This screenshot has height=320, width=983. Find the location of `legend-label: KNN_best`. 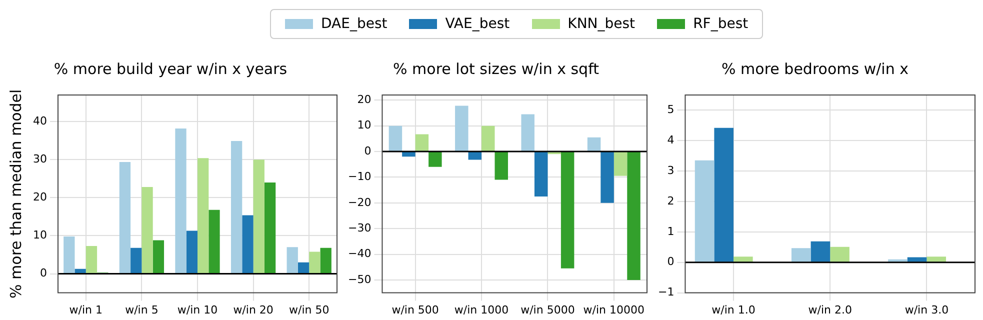

legend-label: KNN_best is located at coordinates (602, 24).